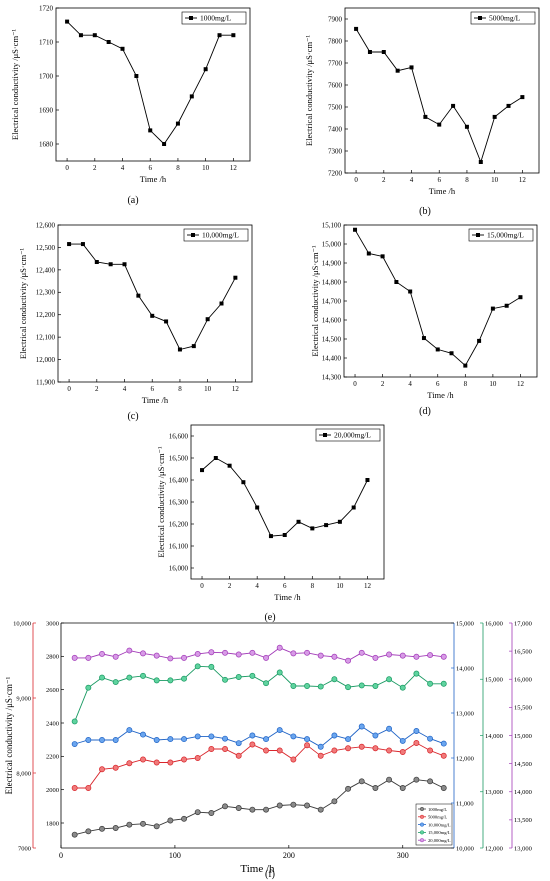 The width and height of the screenshot is (550, 881). I want to click on y-tick-label: 7400, so click(335, 129).